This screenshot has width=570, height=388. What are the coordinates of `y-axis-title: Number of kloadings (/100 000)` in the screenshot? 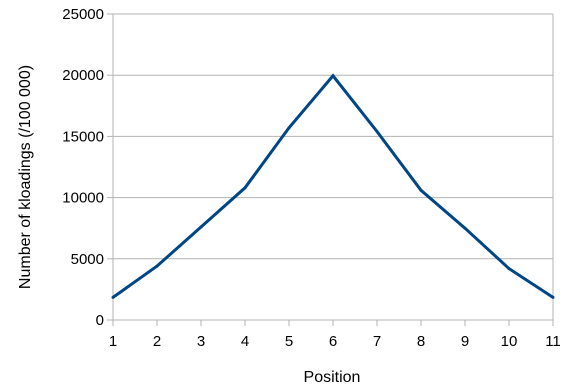 It's located at (25, 177).